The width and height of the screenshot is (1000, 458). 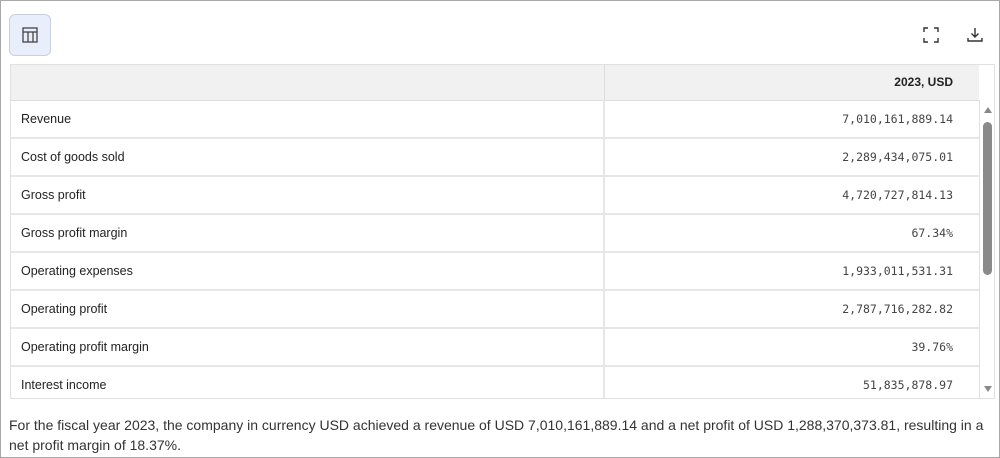 What do you see at coordinates (791, 195) in the screenshot?
I see `row-value: 4,720,727,814.13` at bounding box center [791, 195].